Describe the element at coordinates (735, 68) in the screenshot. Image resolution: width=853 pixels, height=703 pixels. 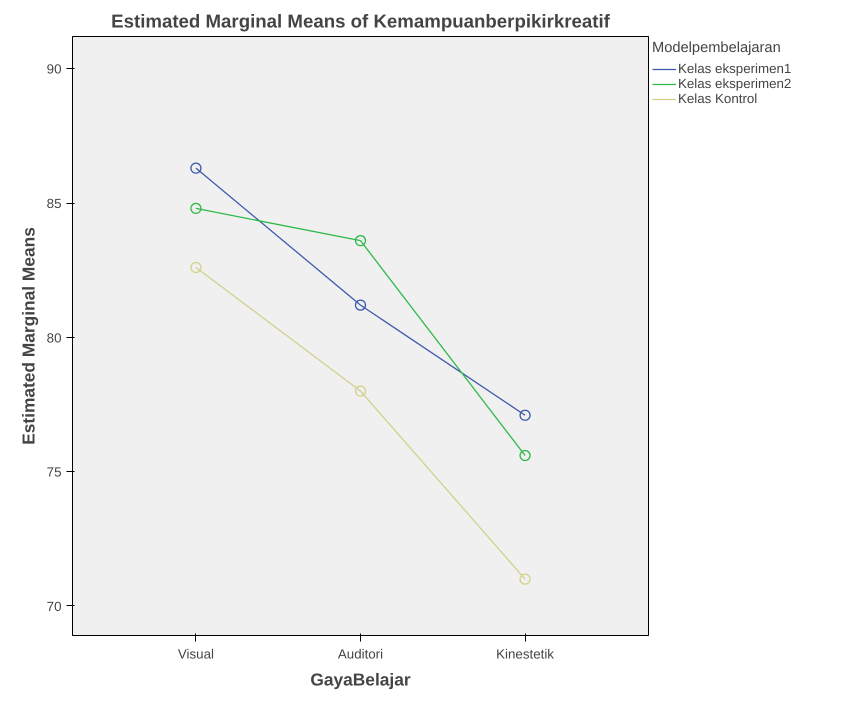
I see `legend-label: Kelas eksperimen1` at that location.